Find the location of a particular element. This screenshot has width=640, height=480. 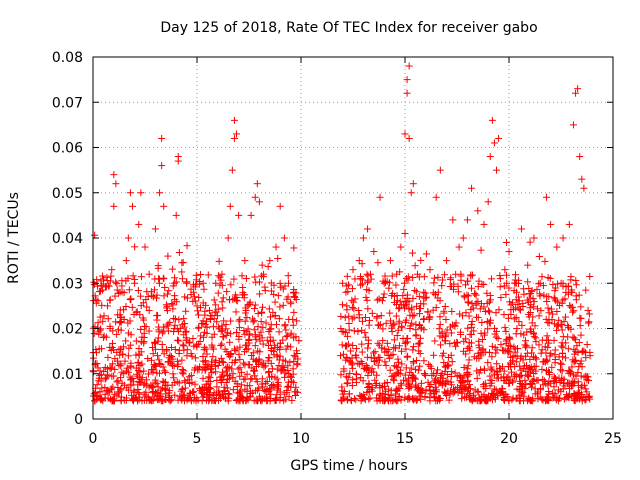

x-tick-label: 10 is located at coordinates (301, 439).